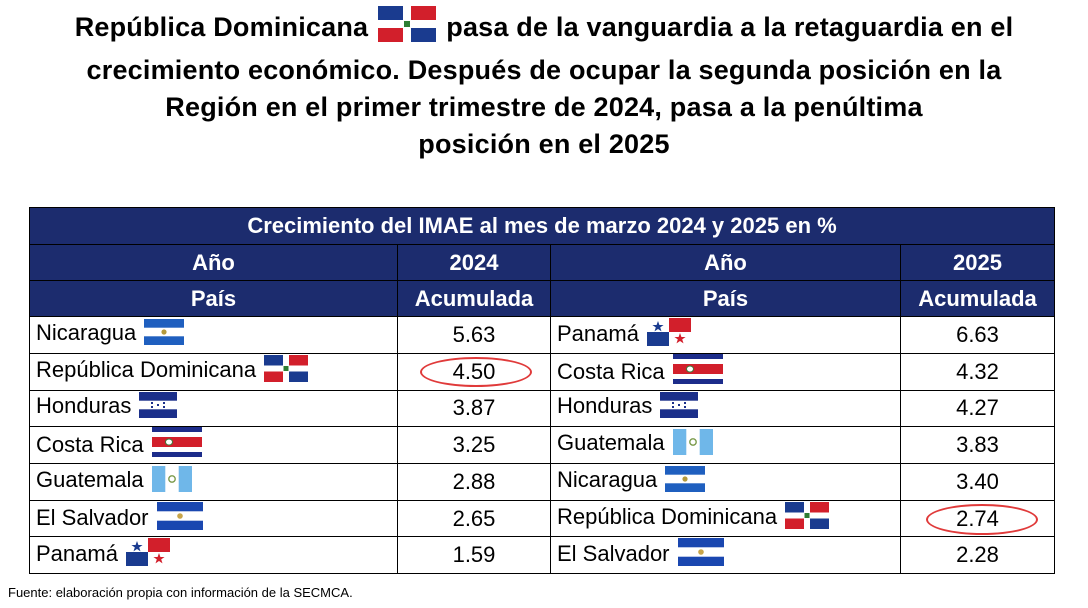 The height and width of the screenshot is (608, 1088). Describe the element at coordinates (213, 518) in the screenshot. I see `left-country-cell: El Salvador` at that location.